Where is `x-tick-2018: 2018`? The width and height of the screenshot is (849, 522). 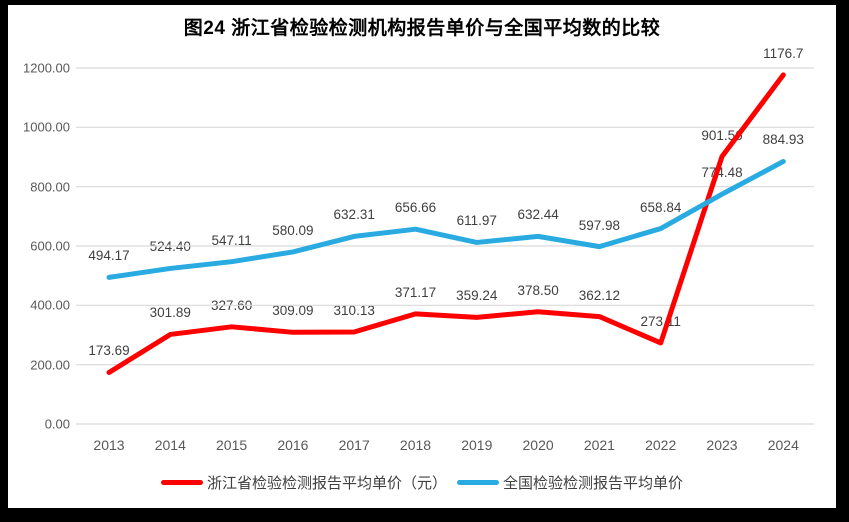
x-tick-2018: 2018 is located at coordinates (415, 445).